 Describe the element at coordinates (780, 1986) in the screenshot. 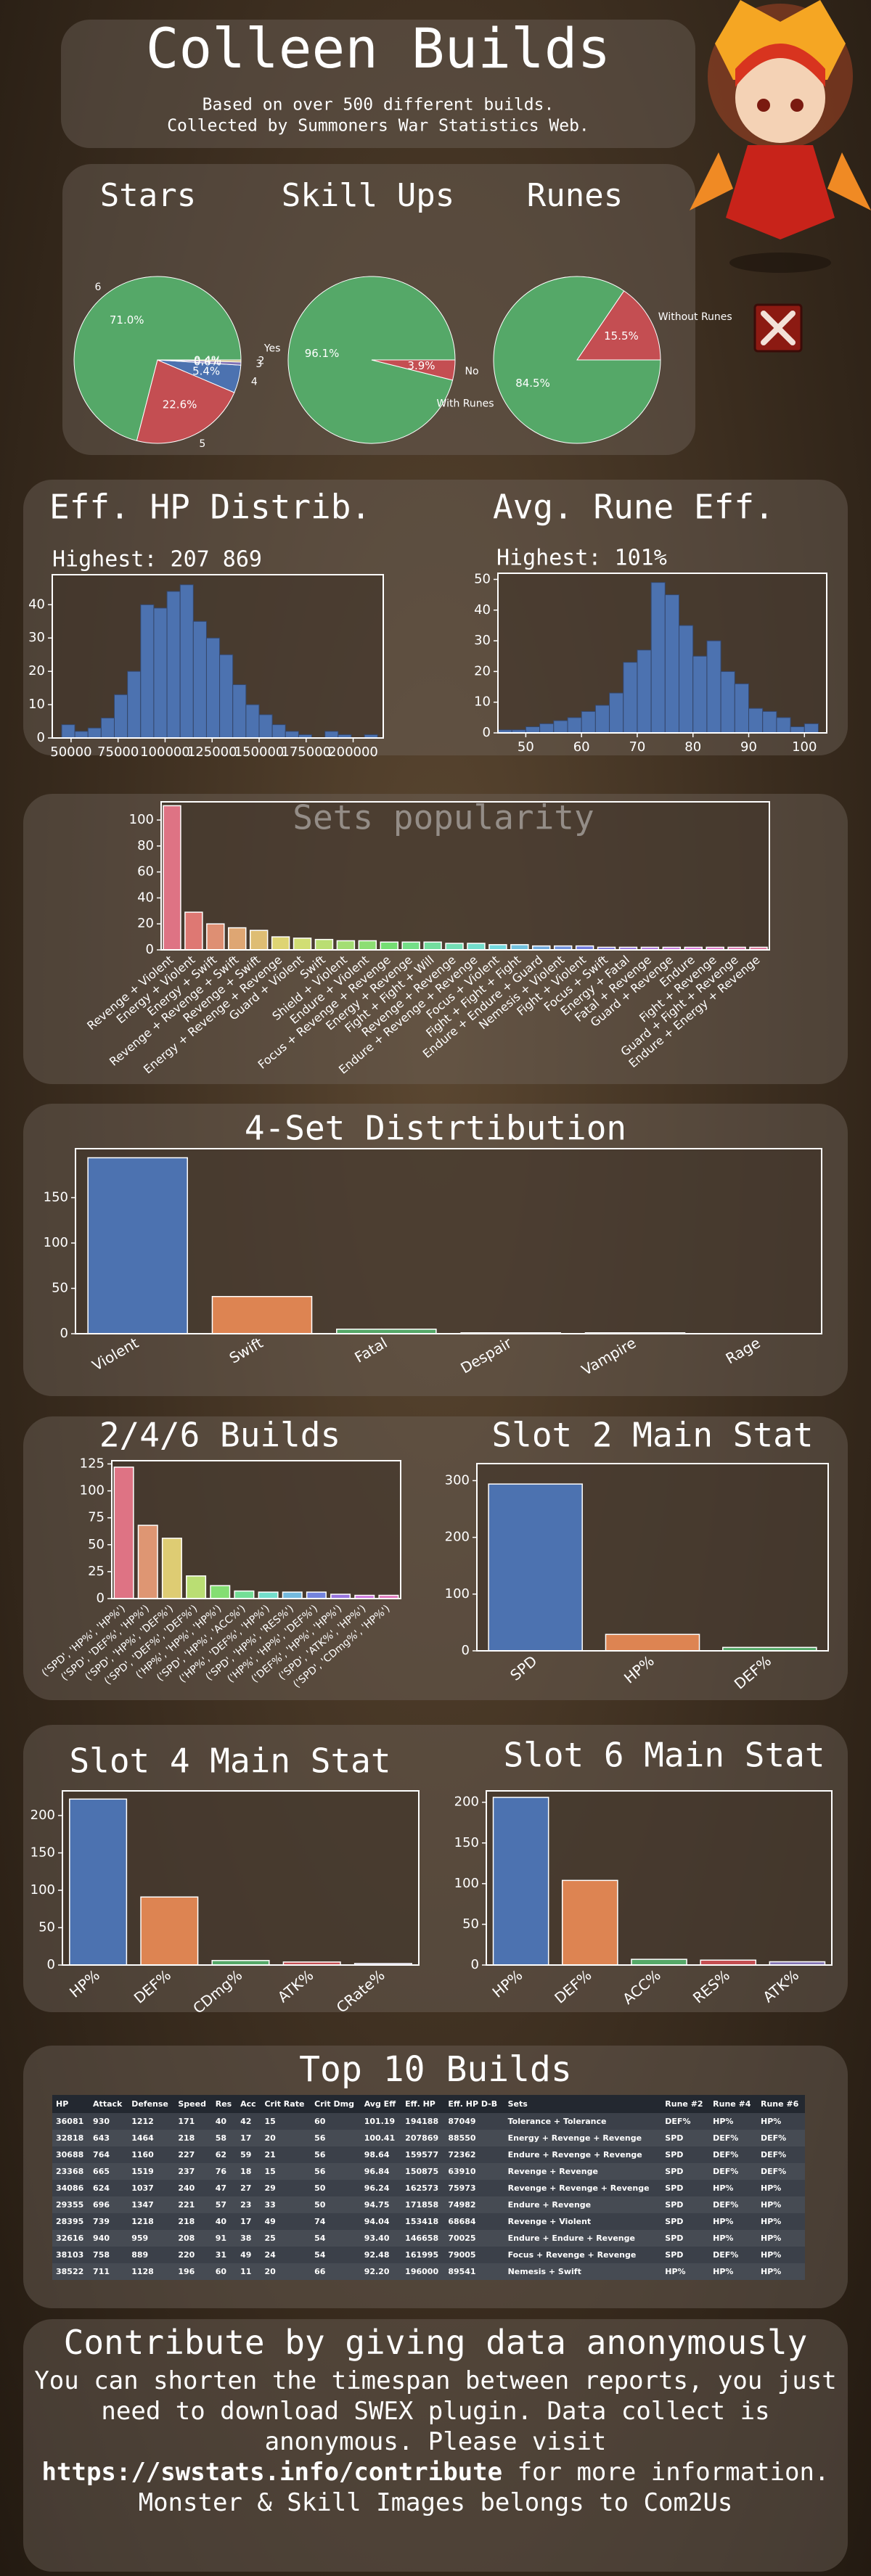

I see `x-tick-label: ATK%` at that location.